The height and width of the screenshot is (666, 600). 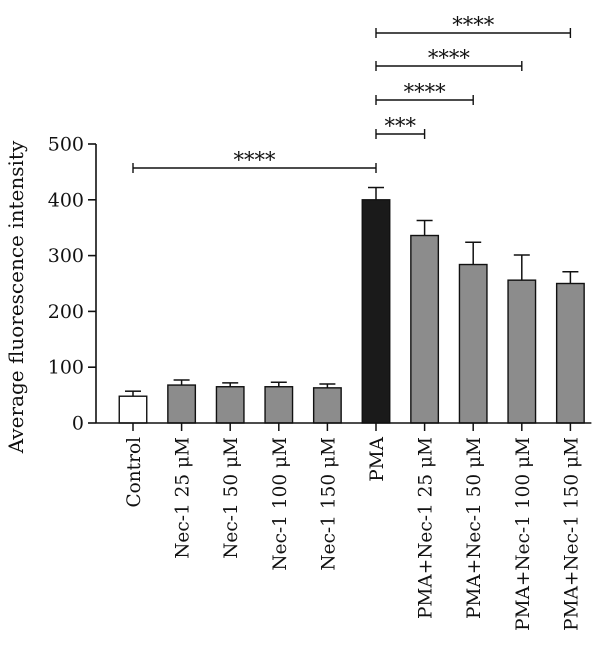 What do you see at coordinates (72, 284) in the screenshot?
I see `y-axis: 0 100 200 300 400 500` at bounding box center [72, 284].